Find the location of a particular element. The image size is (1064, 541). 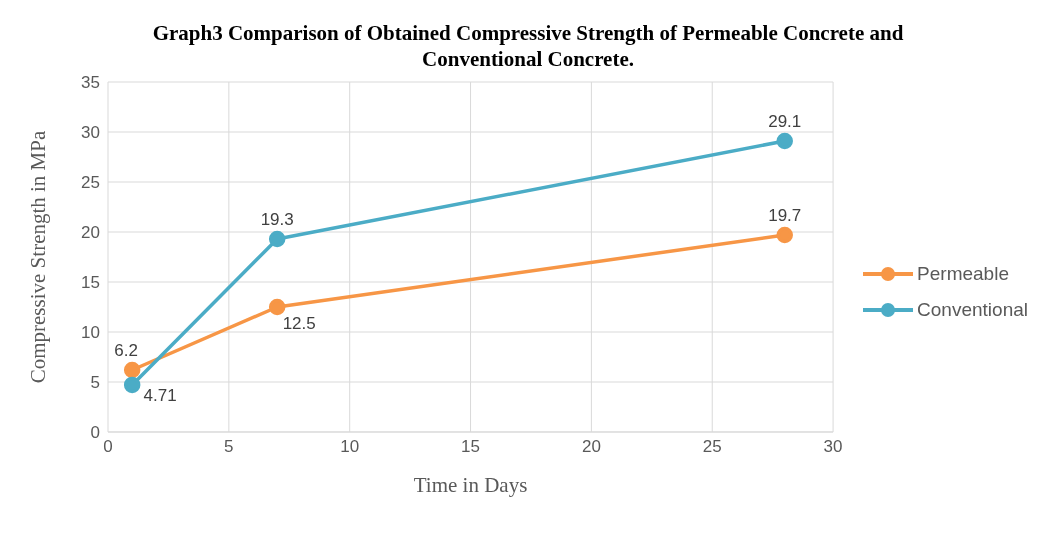

x-tick-label: 0 is located at coordinates (108, 447).